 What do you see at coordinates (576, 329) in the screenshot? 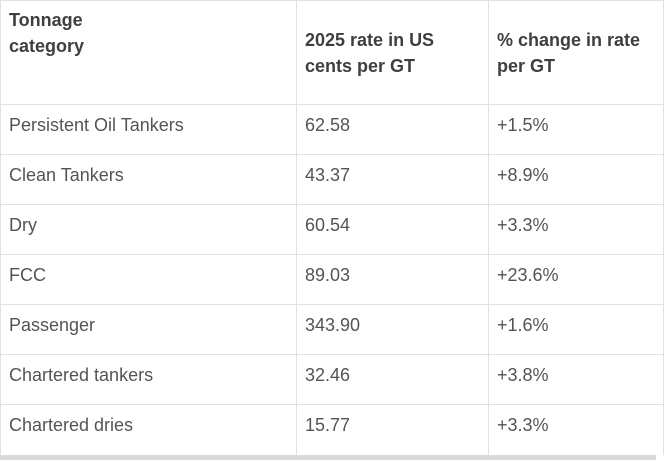
I see `cell-change: +1.6%` at bounding box center [576, 329].